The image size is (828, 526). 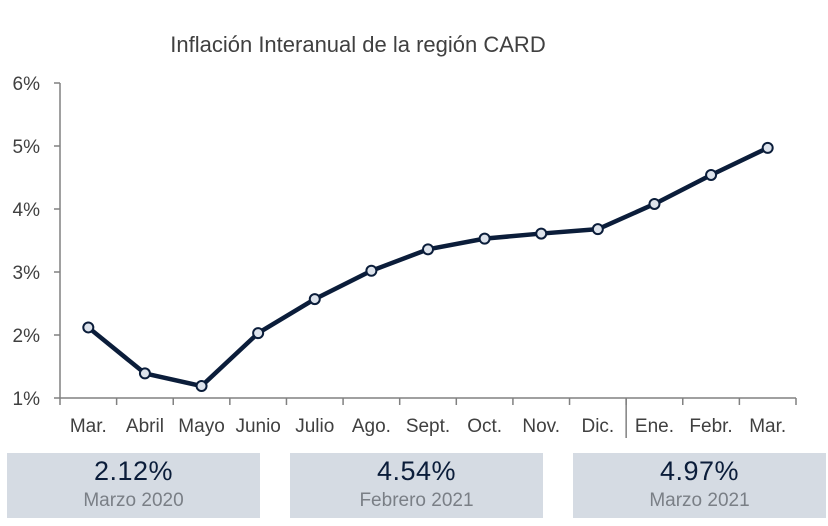 I want to click on y-tick-label: 1%, so click(x=27, y=399).